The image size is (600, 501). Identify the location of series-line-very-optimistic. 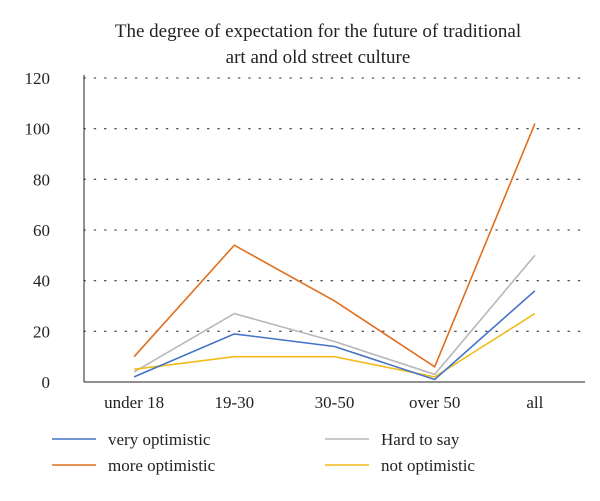
(334, 335).